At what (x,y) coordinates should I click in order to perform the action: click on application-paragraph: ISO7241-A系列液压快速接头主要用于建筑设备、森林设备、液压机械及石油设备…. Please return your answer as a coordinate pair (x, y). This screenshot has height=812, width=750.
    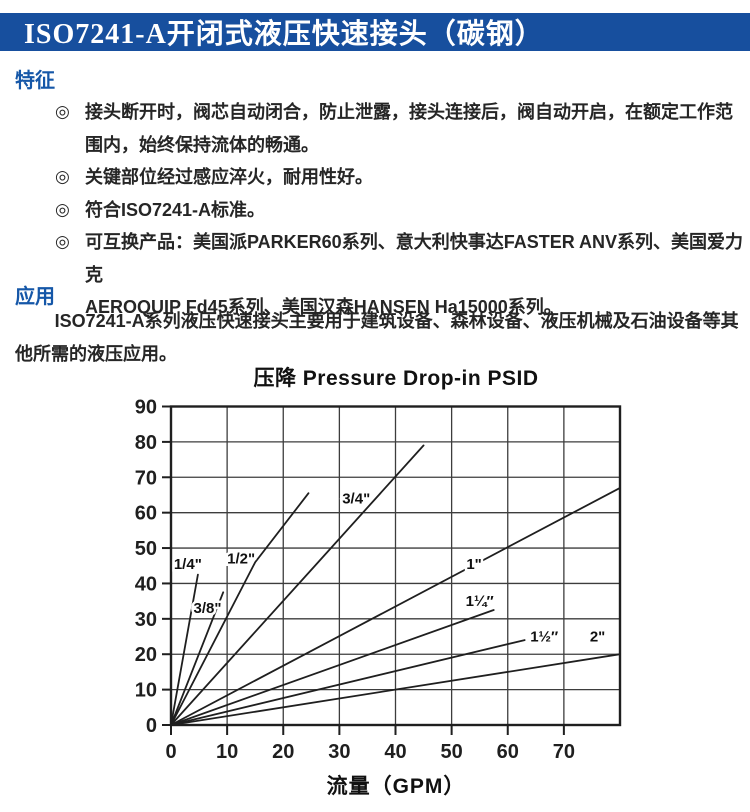
    Looking at the image, I should click on (377, 337).